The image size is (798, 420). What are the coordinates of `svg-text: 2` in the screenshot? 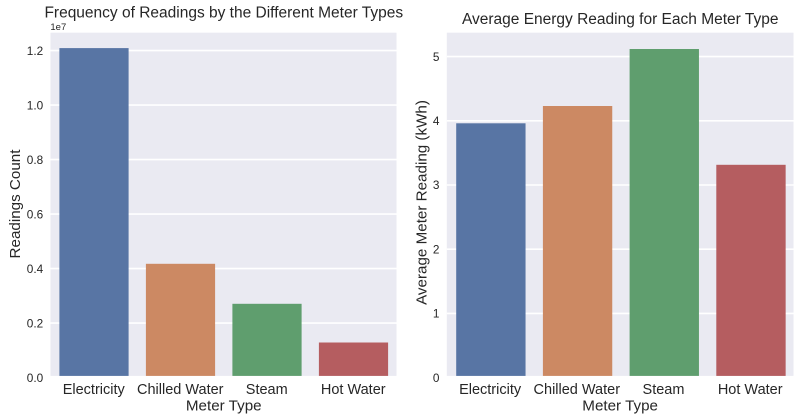 It's located at (436, 249).